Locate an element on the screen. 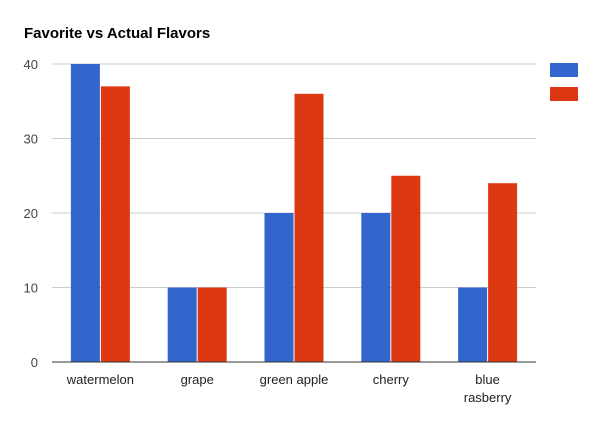  x-tick-label: blue rasberry is located at coordinates (488, 388).